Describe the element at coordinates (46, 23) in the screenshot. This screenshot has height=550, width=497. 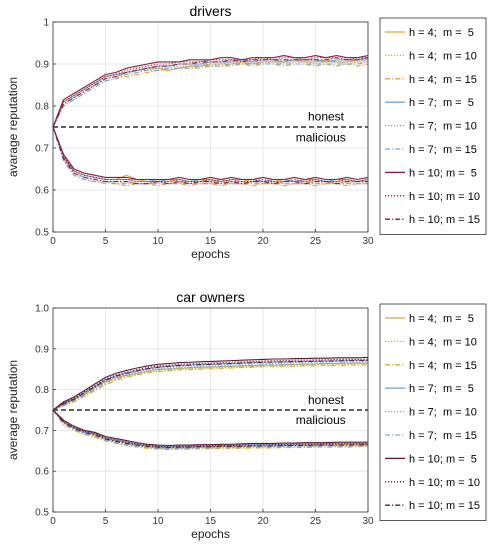
I see `y-tick-label: 1` at that location.